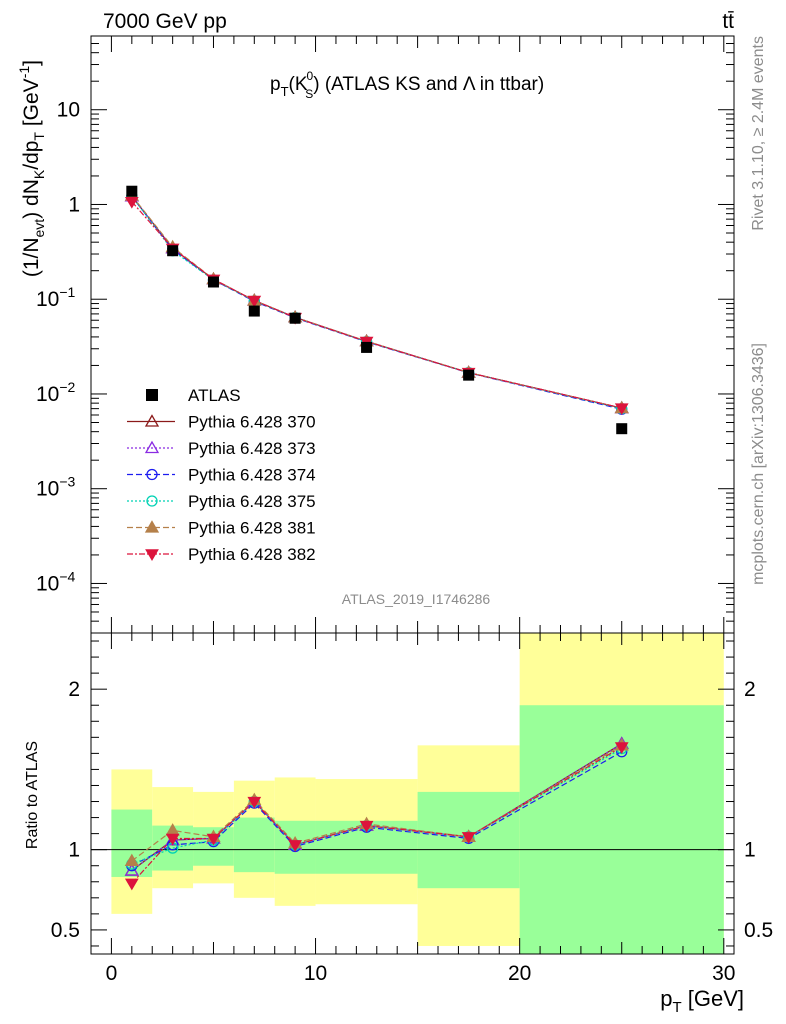 This screenshot has height=1024, width=786. What do you see at coordinates (32, 795) in the screenshot?
I see `ratio-y-axis-label: Ratio to ATLAS` at bounding box center [32, 795].